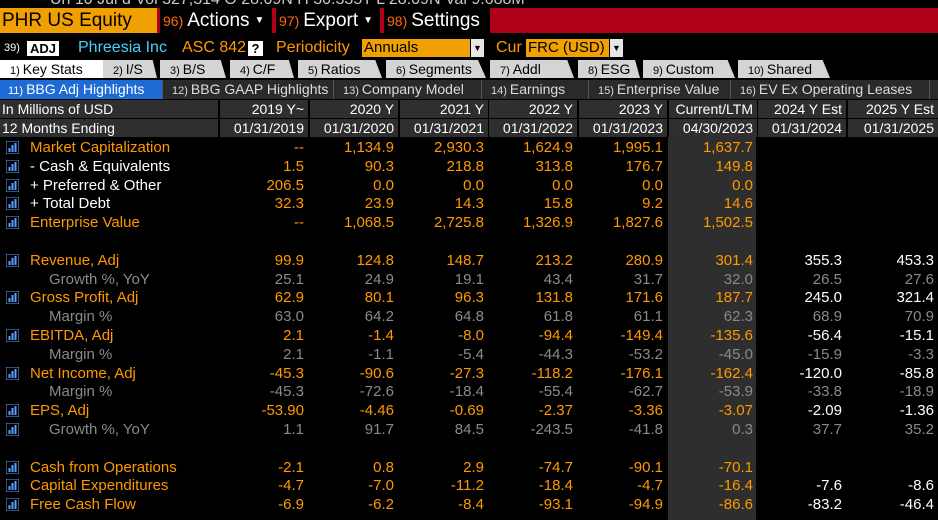 The height and width of the screenshot is (520, 938). I want to click on subtab-enterprise-value: 15) Enterprise Value, so click(660, 89).